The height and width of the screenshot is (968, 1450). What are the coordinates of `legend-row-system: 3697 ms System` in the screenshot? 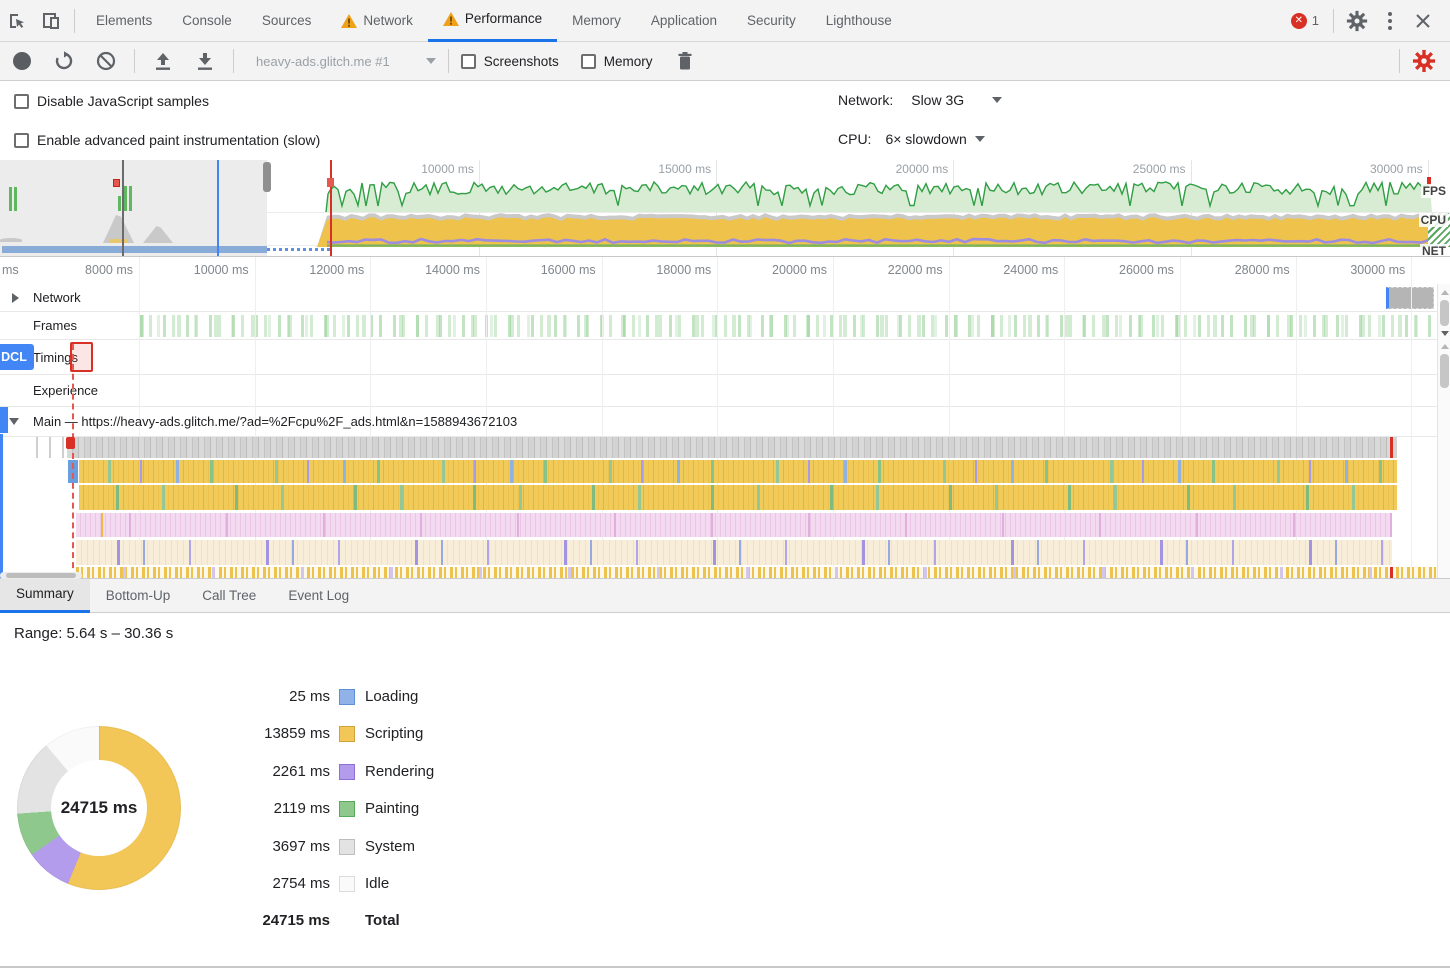 It's located at (300, 850).